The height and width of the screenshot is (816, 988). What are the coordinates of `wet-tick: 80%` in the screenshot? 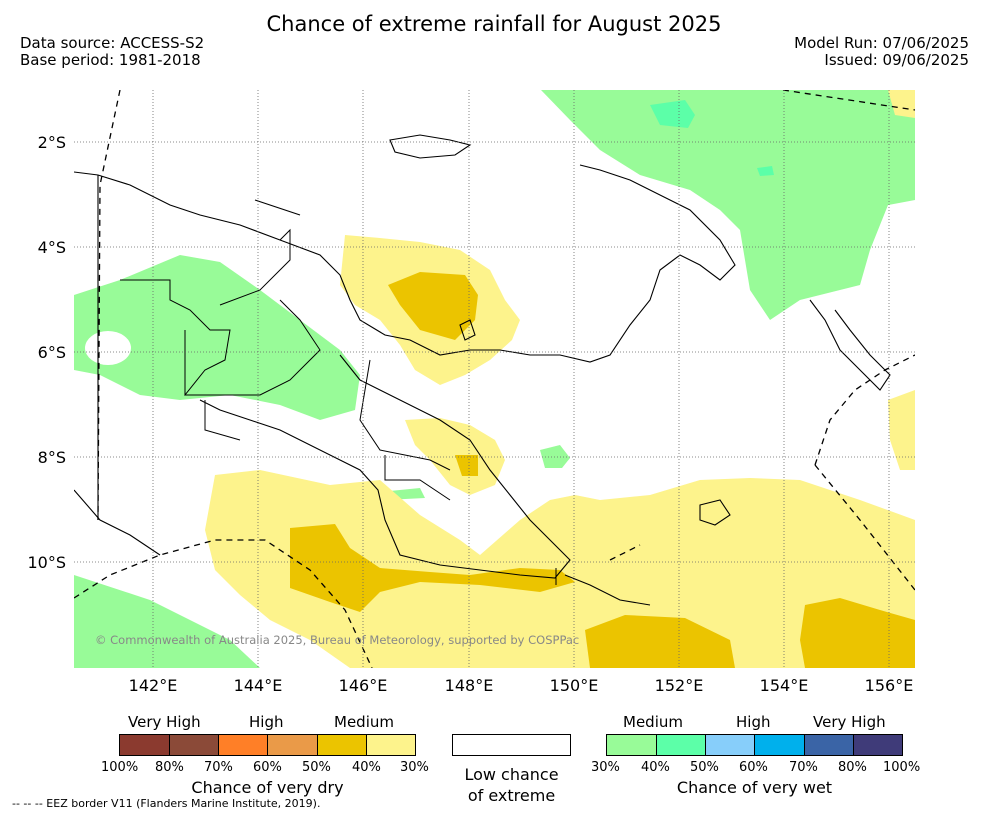 It's located at (852, 767).